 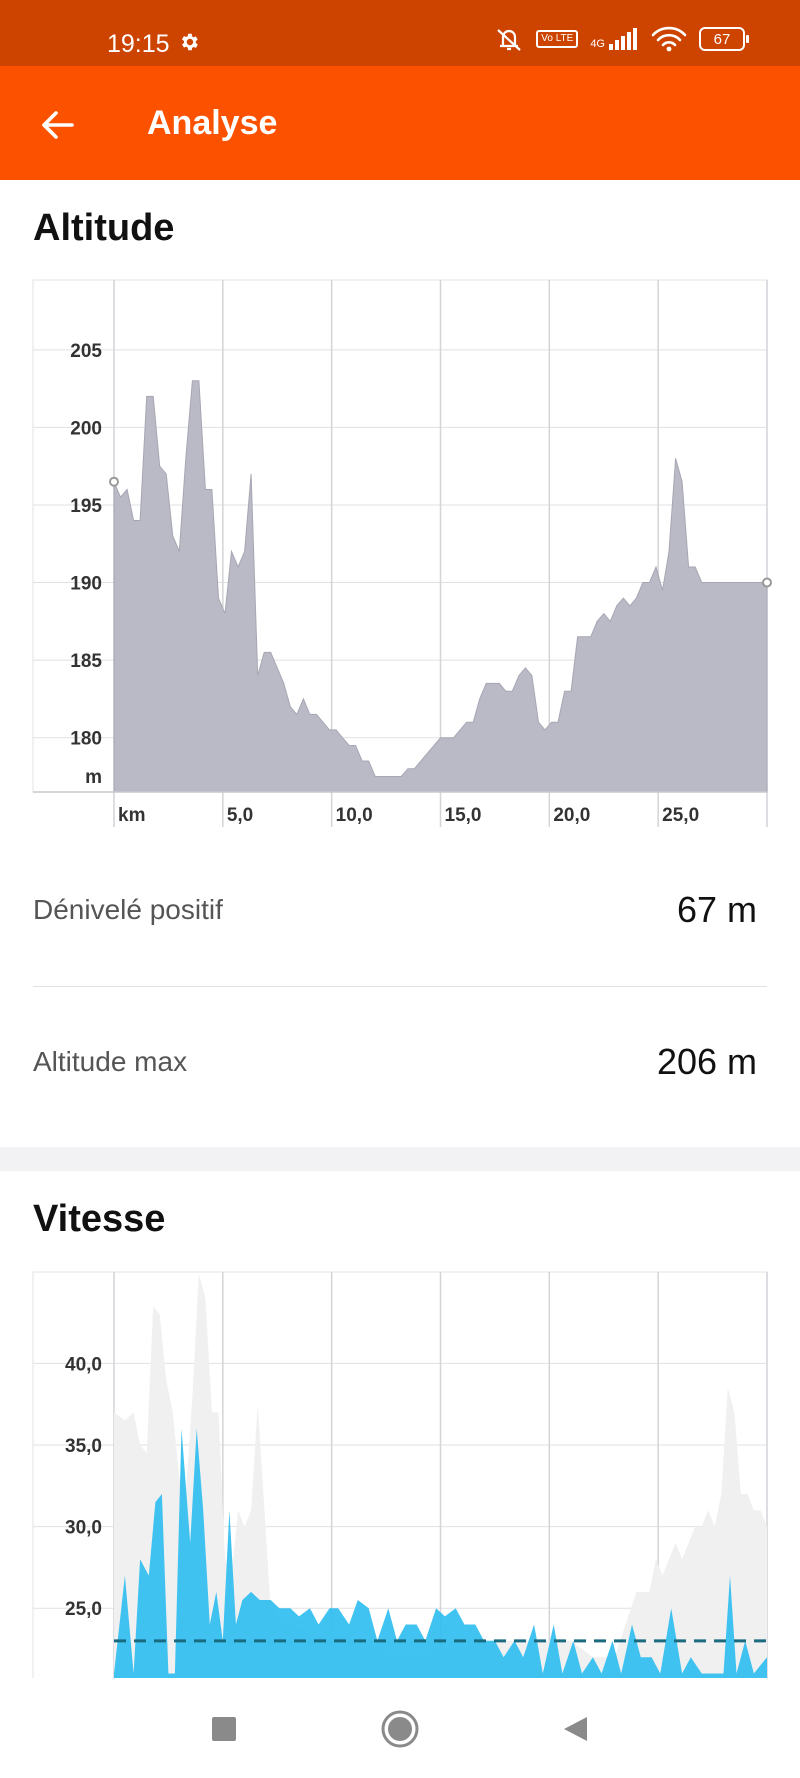 What do you see at coordinates (190, 42) in the screenshot?
I see `gear-icon` at bounding box center [190, 42].